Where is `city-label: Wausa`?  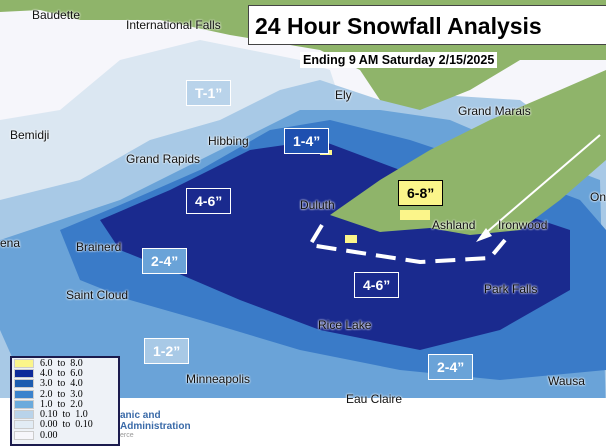 city-label: Wausa is located at coordinates (566, 381).